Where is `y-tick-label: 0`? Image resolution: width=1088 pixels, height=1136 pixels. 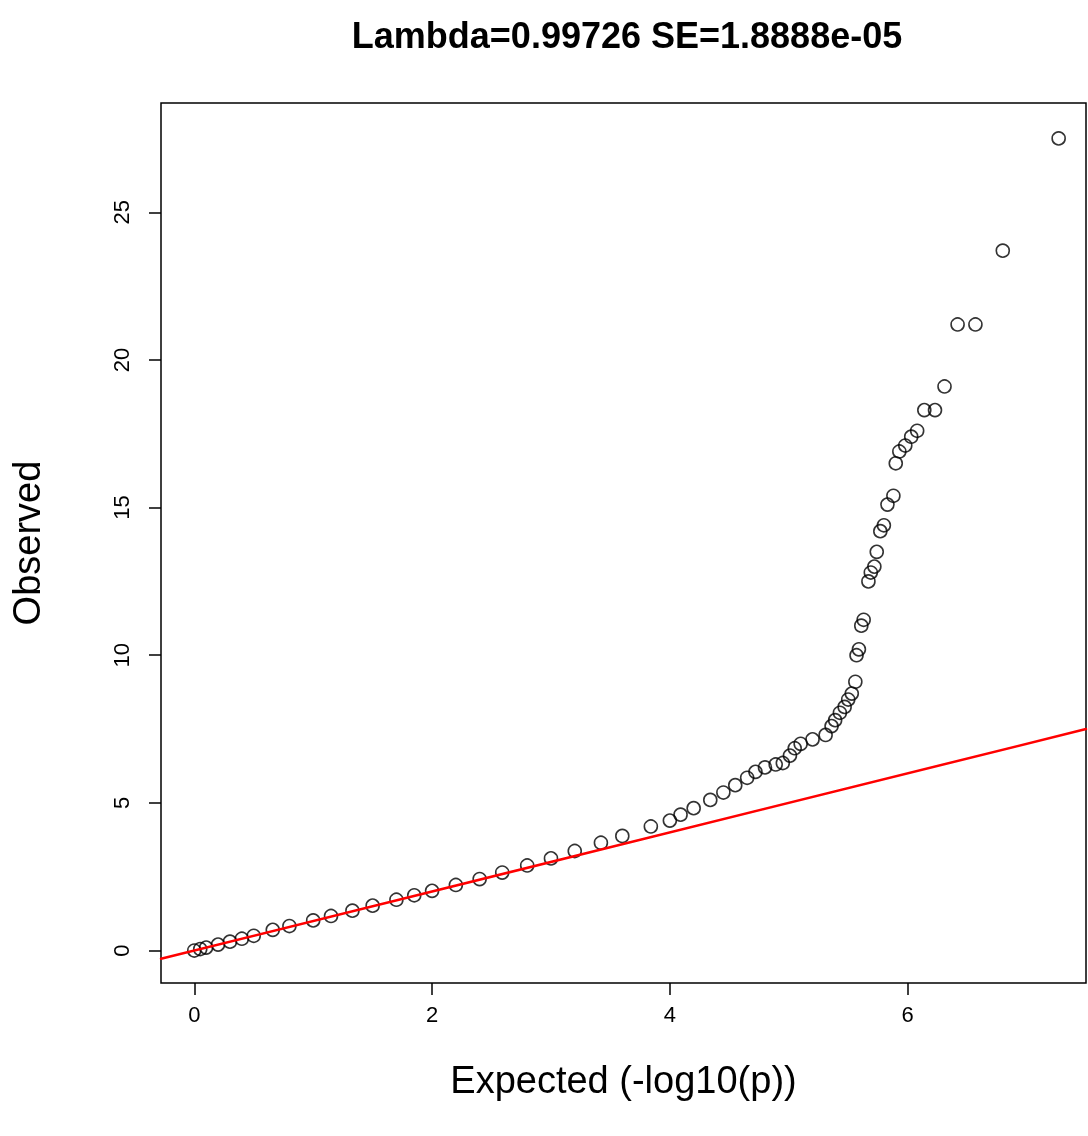
y-tick-label: 0 is located at coordinates (121, 950).